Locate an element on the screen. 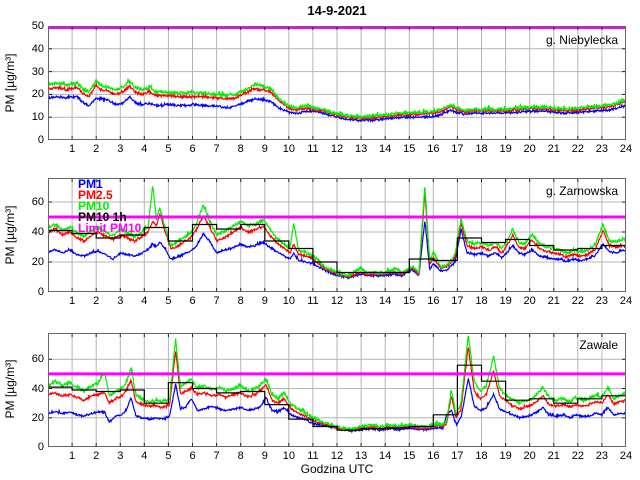 This screenshot has width=640, height=480. station-label-zarnowska: g. Zarnowska is located at coordinates (581, 191).